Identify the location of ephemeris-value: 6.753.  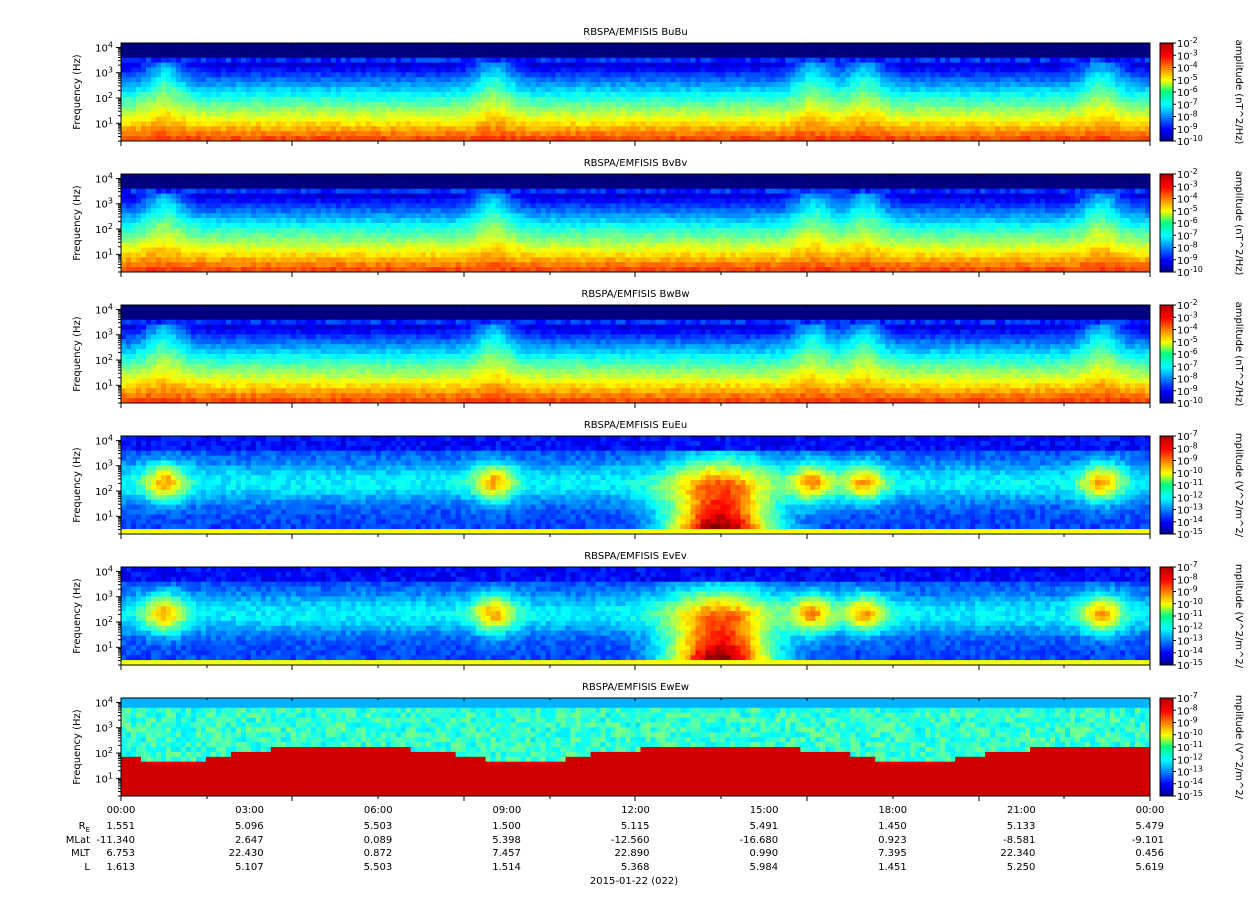
(120, 853).